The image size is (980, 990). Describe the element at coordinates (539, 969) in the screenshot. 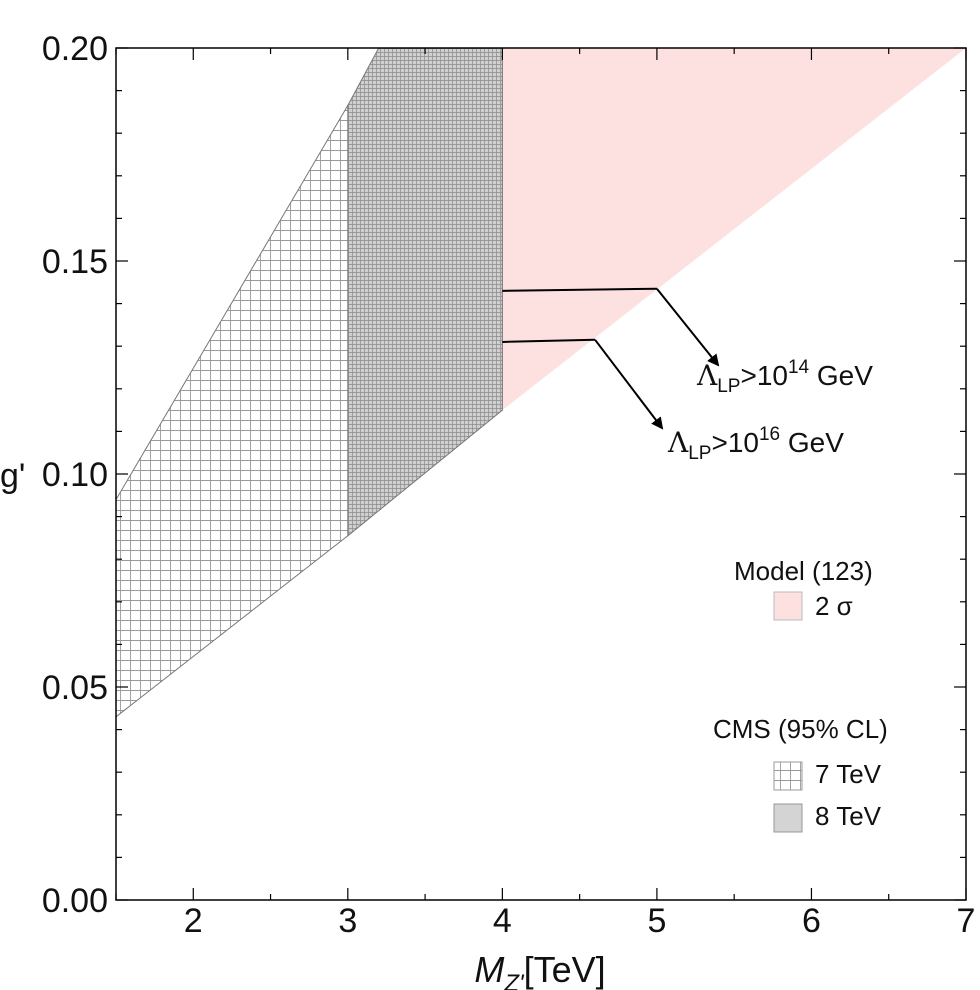

I see `x-axis-label: MZ'[TeV]` at that location.